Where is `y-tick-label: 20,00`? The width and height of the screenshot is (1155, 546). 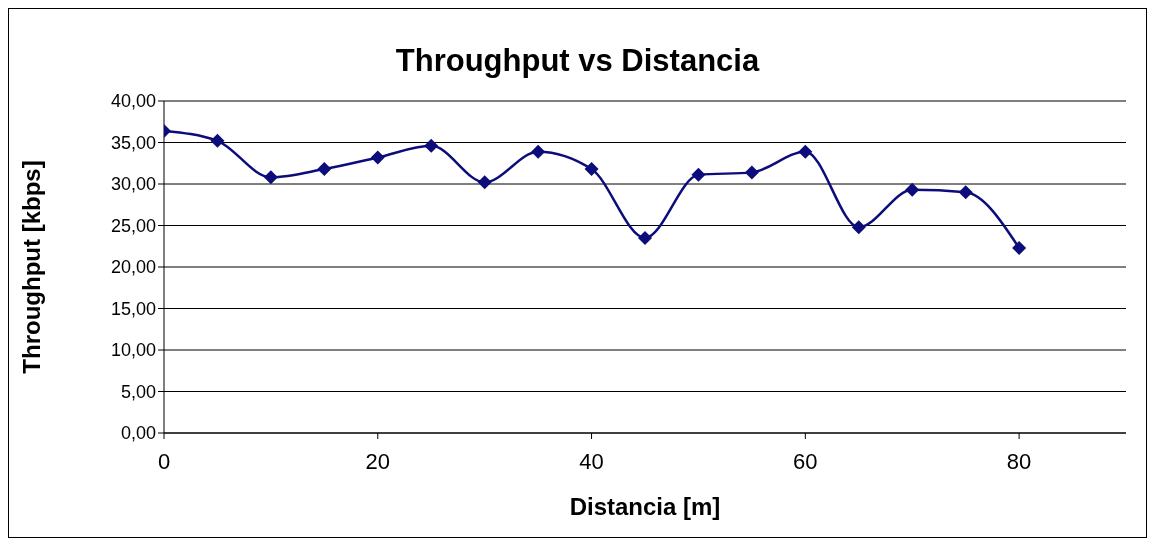 y-tick-label: 20,00 is located at coordinates (133, 267).